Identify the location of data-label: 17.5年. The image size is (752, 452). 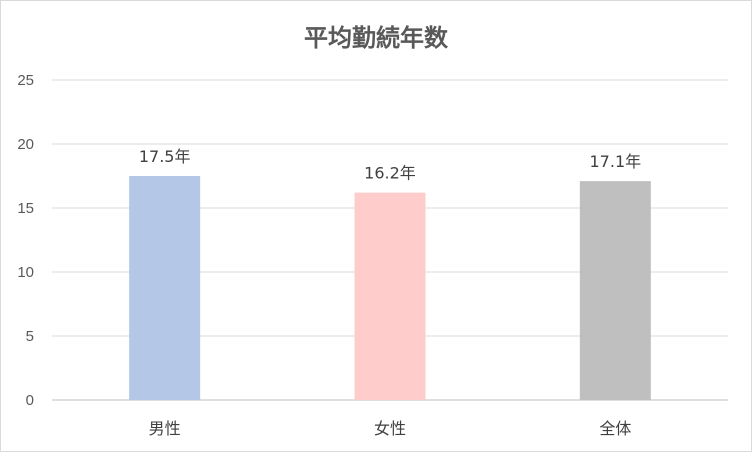
(165, 156).